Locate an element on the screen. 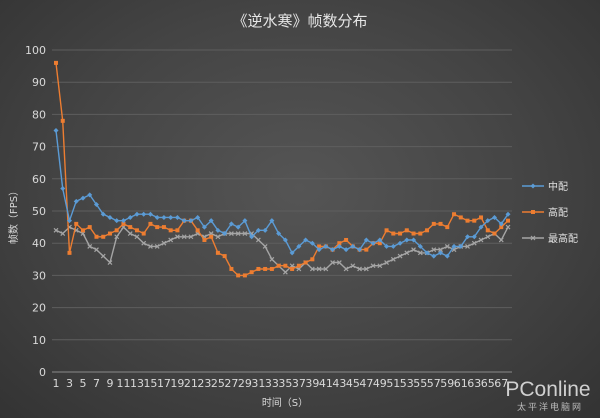 The width and height of the screenshot is (600, 418). y-tick-label: 50 is located at coordinates (39, 211).